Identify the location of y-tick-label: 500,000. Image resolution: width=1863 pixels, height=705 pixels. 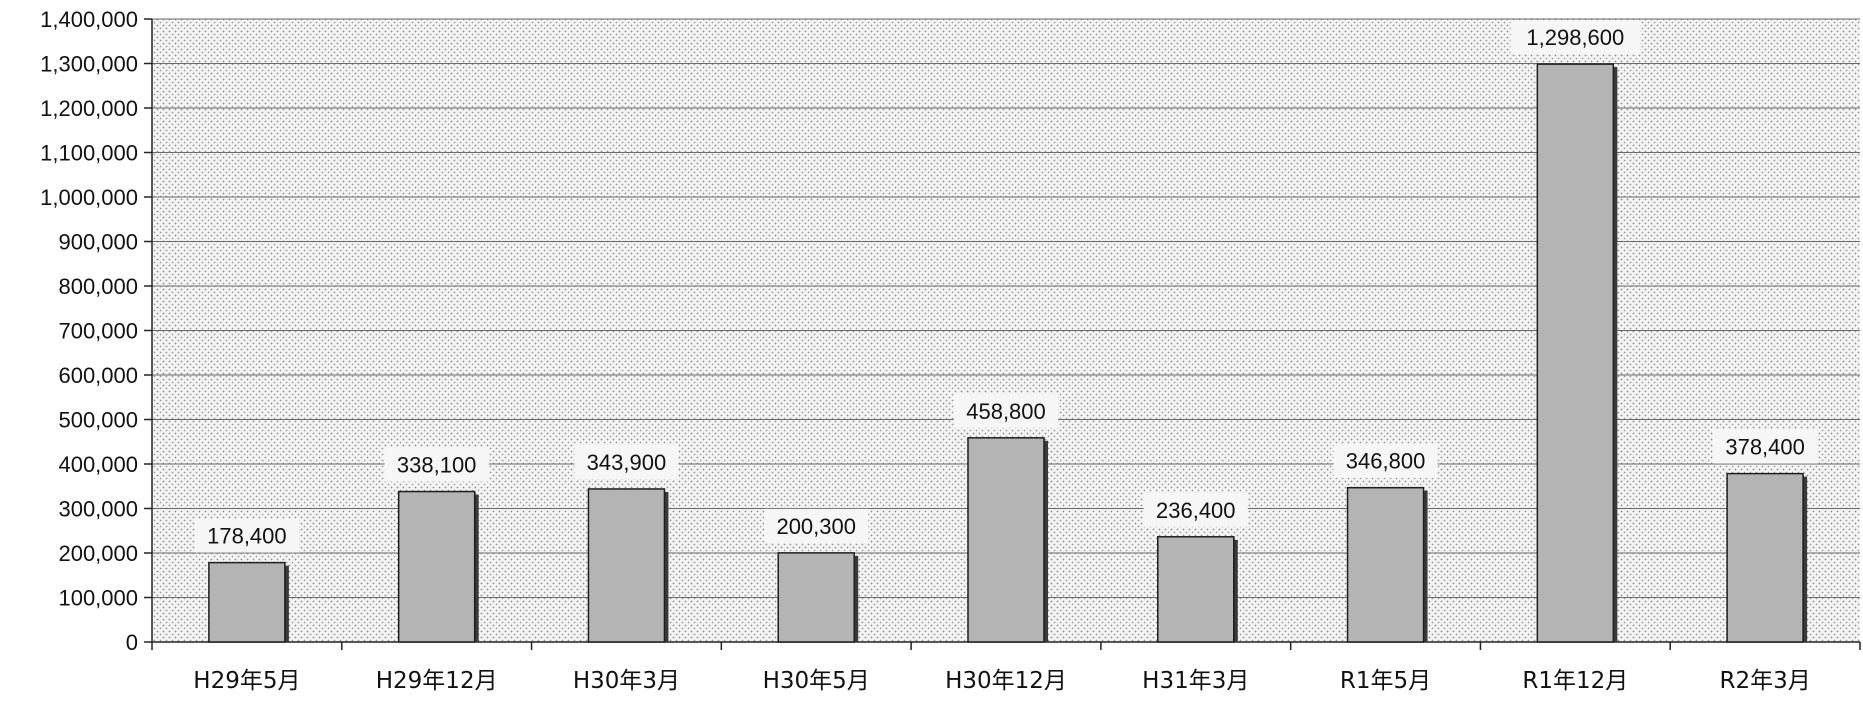
(98, 420).